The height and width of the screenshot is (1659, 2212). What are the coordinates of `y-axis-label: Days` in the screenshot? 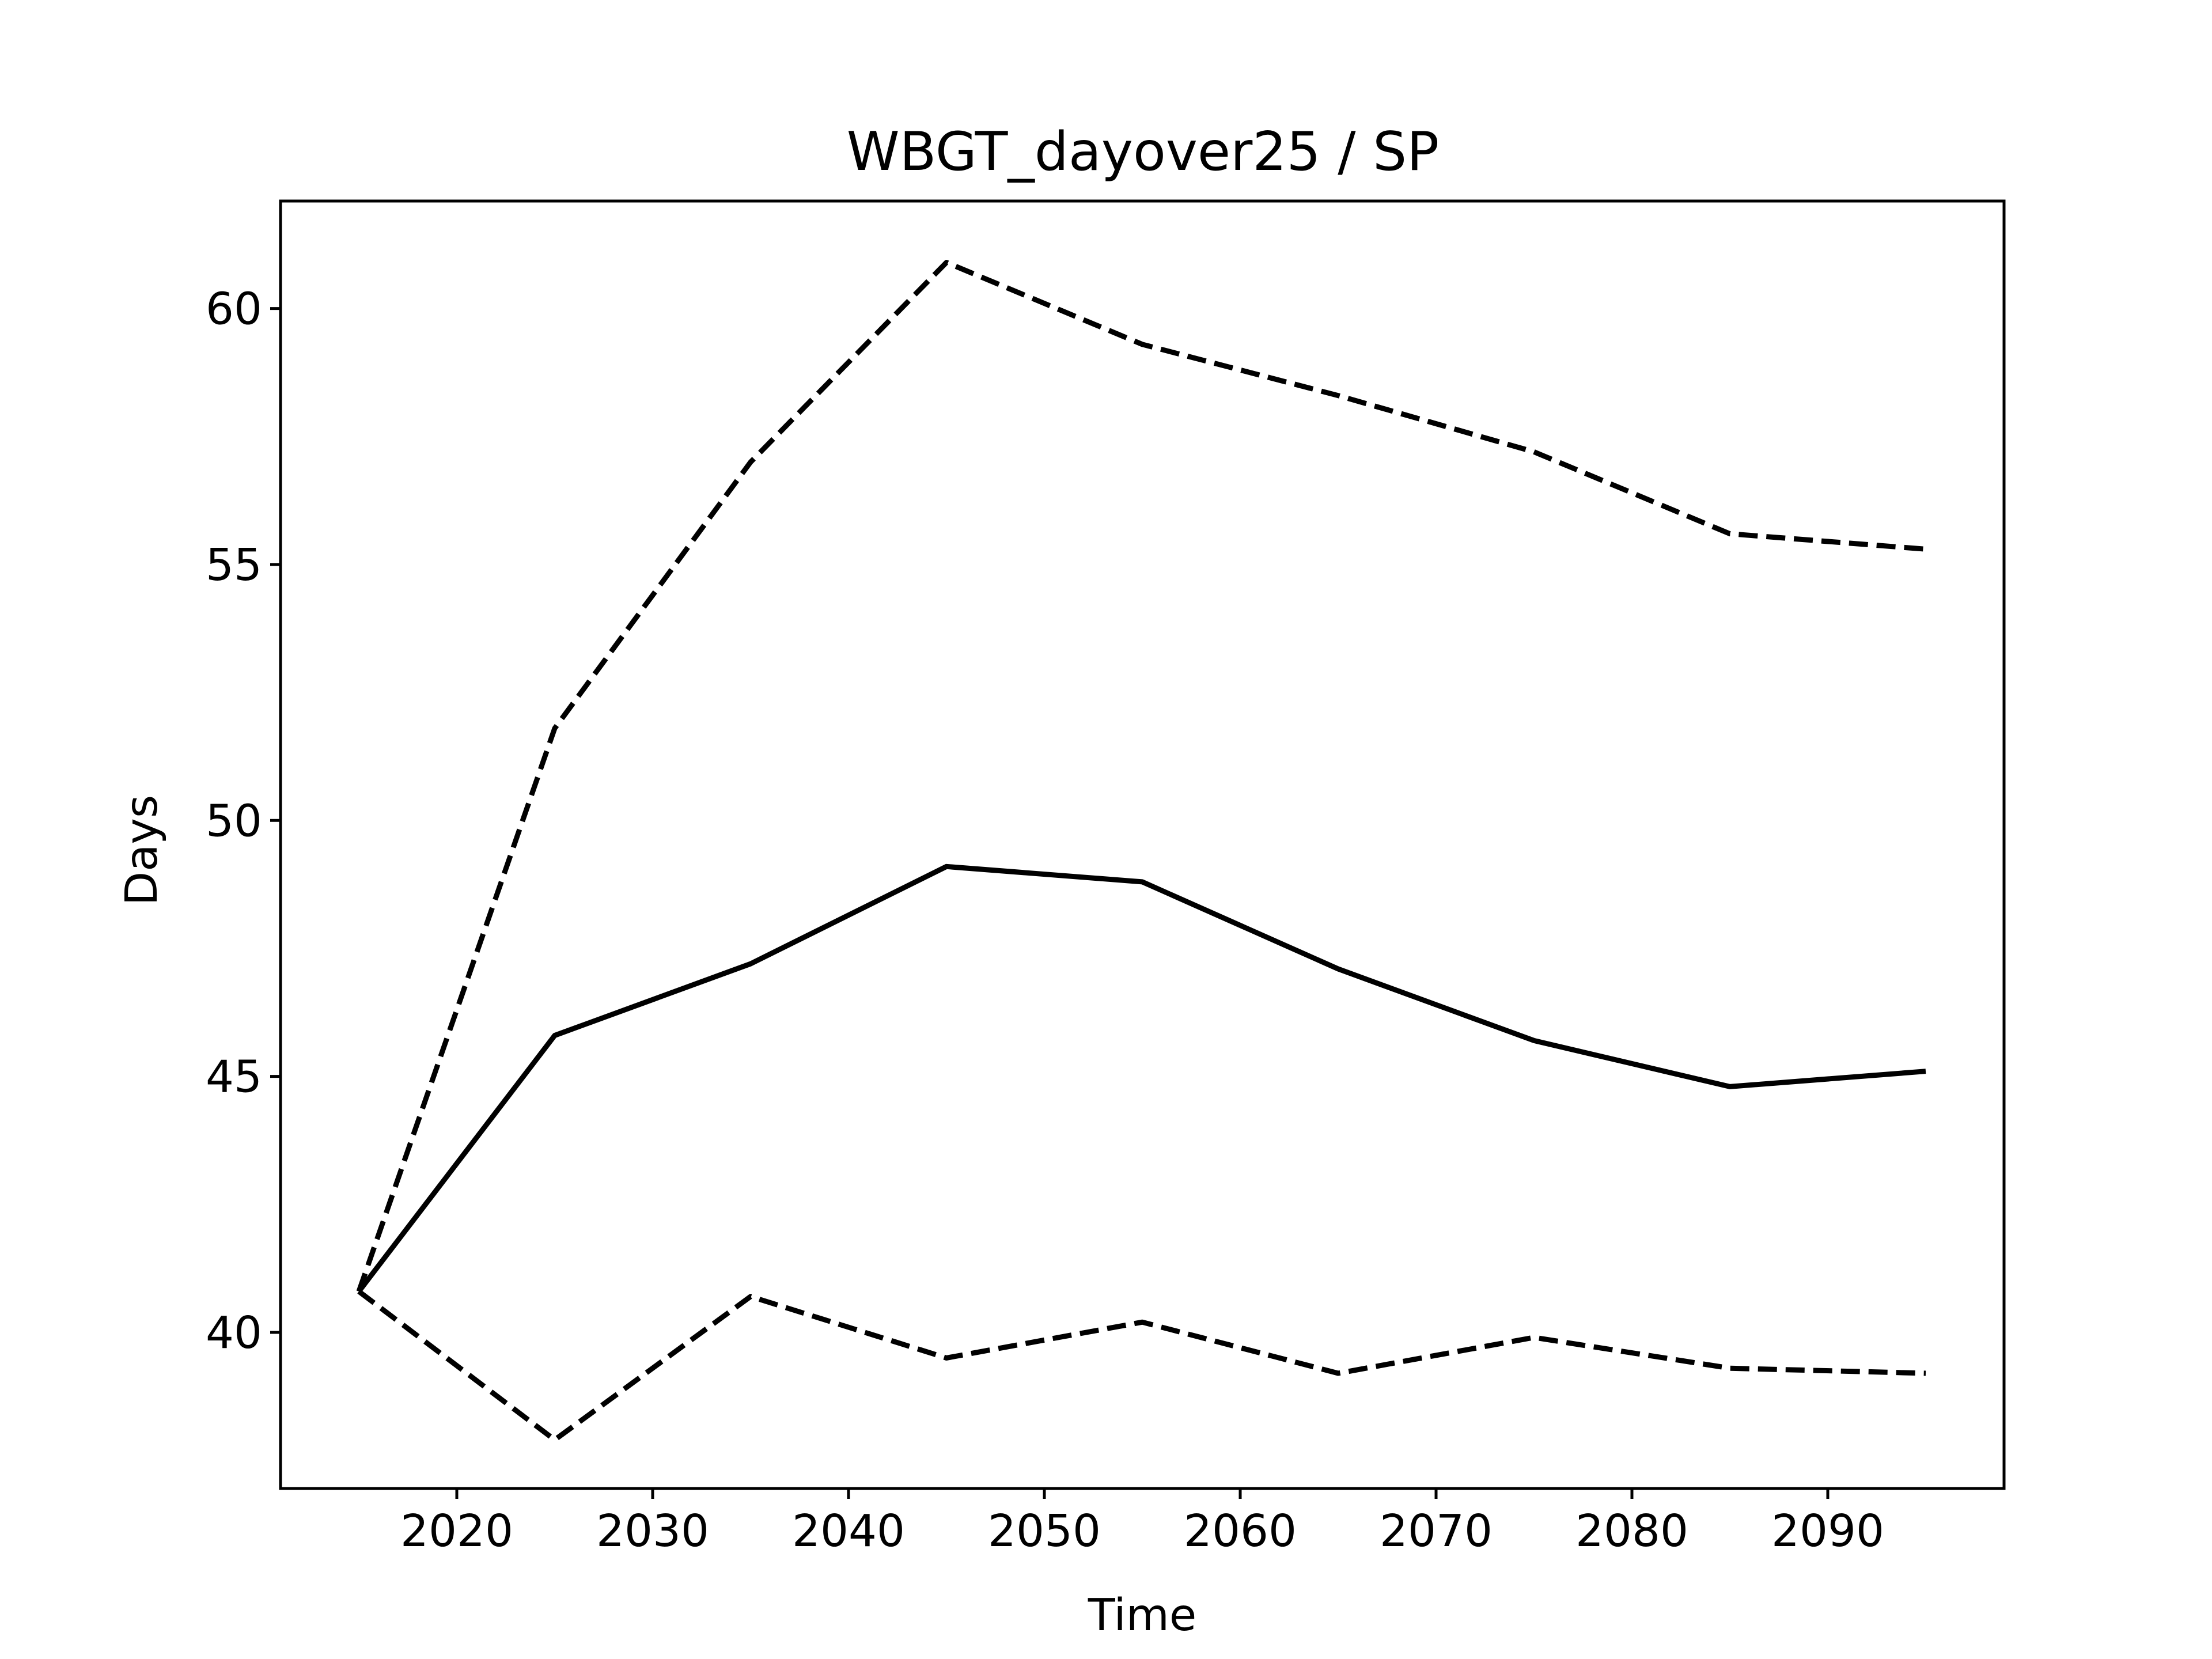 It's located at (142, 850).